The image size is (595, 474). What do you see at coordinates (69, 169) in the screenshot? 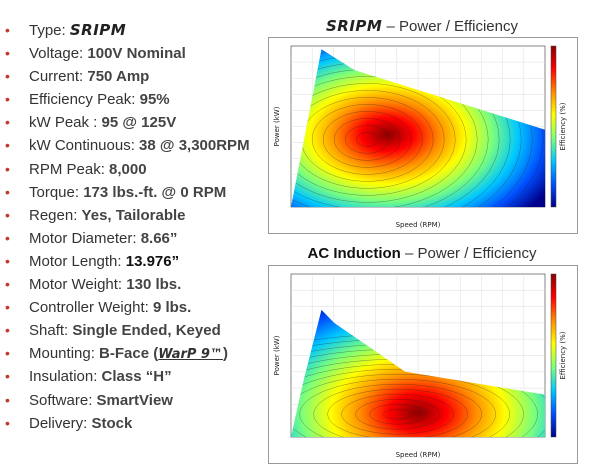
I see `spec-label: RPM Peak:` at bounding box center [69, 169].